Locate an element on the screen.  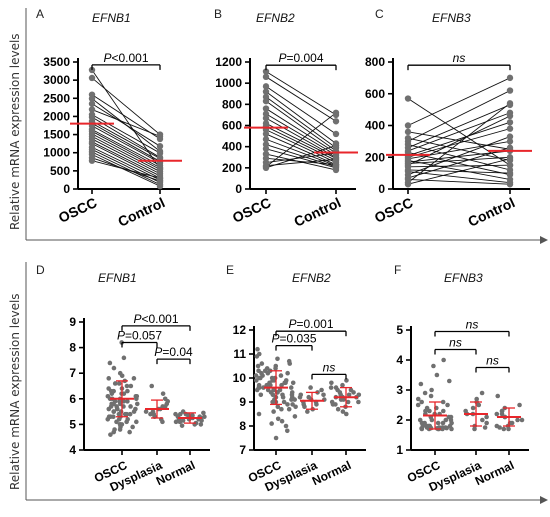
significance-label: P=0.04 is located at coordinates (173, 352).